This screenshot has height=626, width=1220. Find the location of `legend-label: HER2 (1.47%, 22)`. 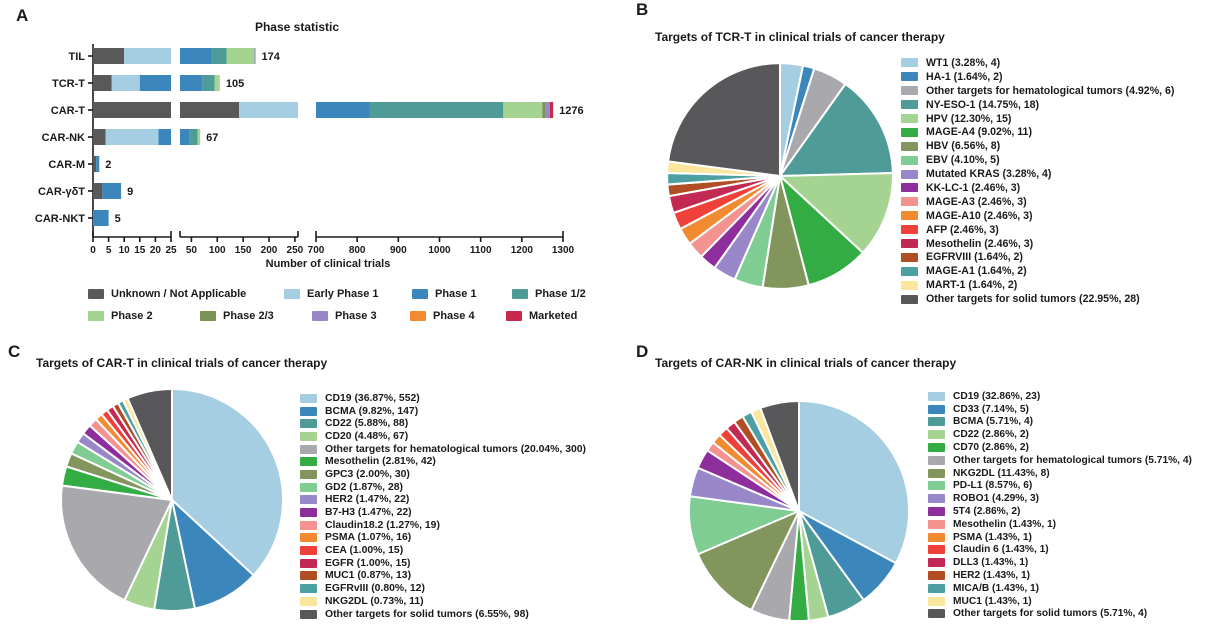

legend-label: HER2 (1.47%, 22) is located at coordinates (367, 500).